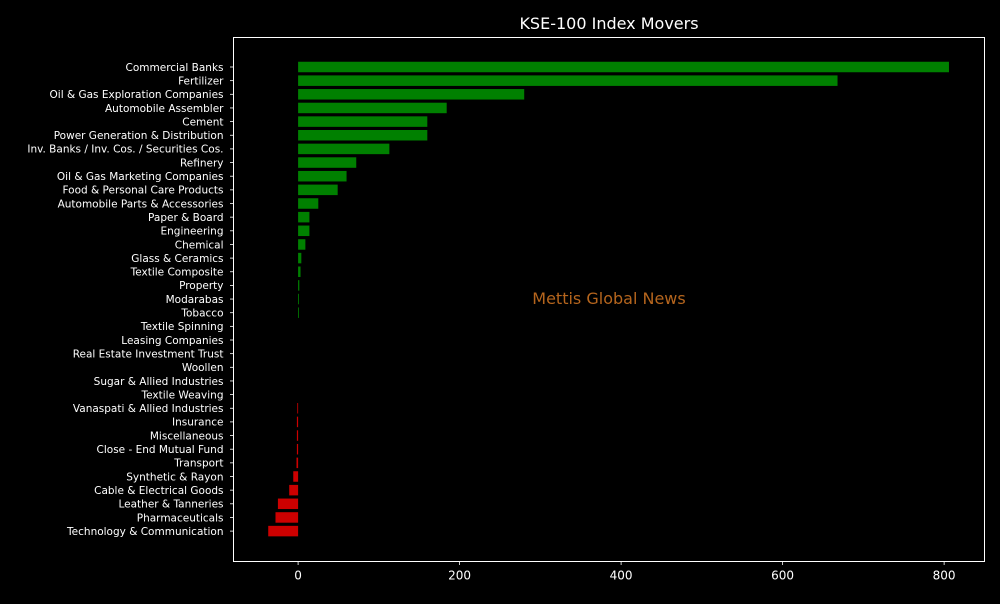  What do you see at coordinates (198, 423) in the screenshot?
I see `y-tick-label: Insurance` at bounding box center [198, 423].